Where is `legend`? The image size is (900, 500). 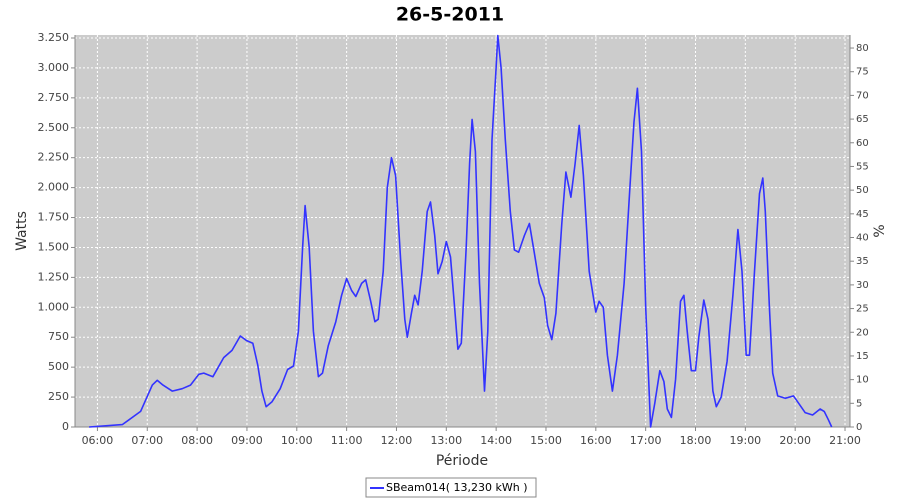
legend is located at coordinates (451, 487).